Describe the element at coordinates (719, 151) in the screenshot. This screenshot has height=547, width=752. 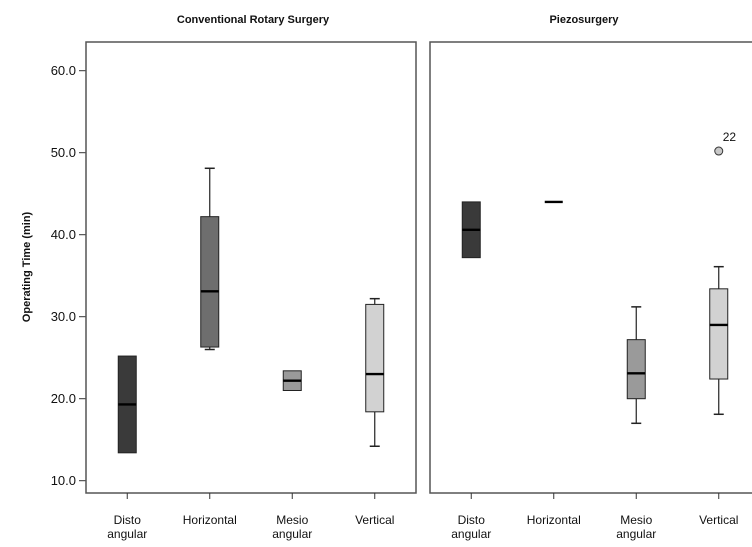
I see `outlier-point` at that location.